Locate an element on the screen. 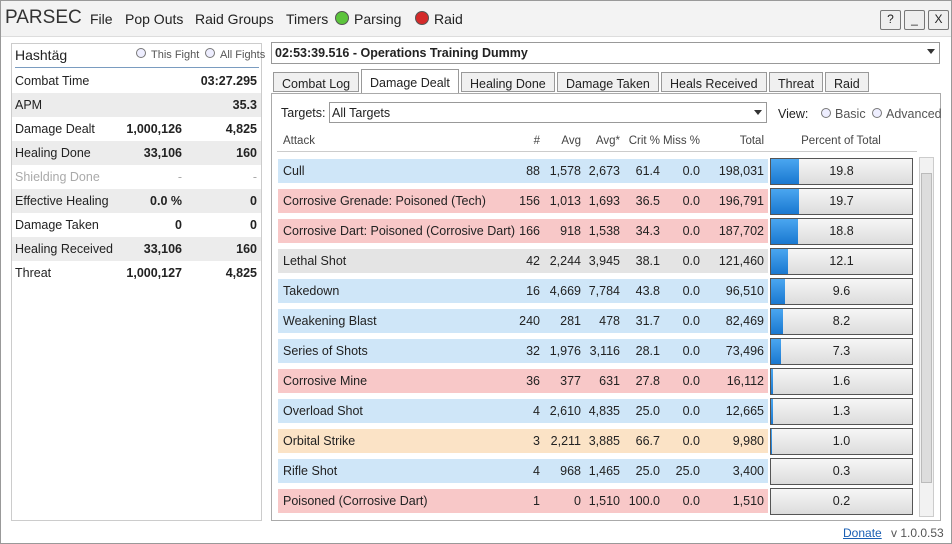  window-button: _ is located at coordinates (914, 20).